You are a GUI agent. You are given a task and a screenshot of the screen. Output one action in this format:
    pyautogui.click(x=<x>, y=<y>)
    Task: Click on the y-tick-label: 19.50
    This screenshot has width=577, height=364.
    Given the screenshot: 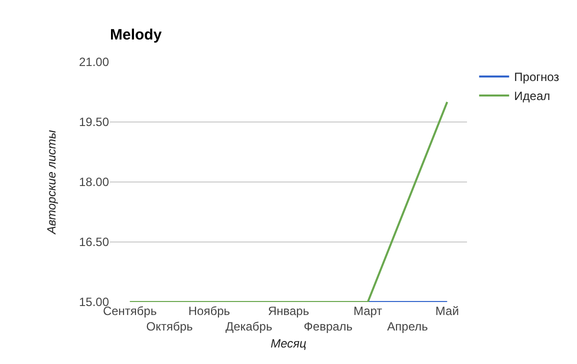 What is the action you would take?
    pyautogui.click(x=94, y=122)
    